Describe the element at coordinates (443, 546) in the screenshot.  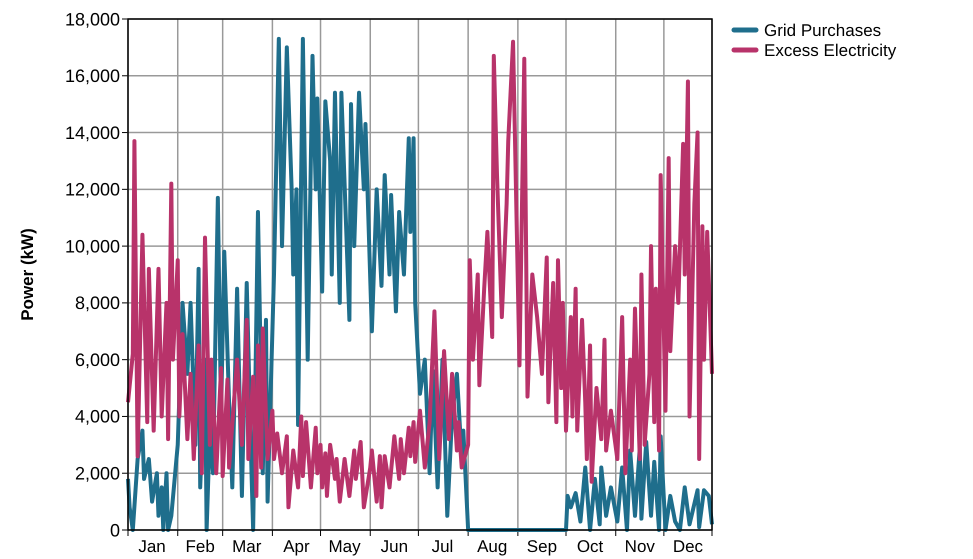
I see `x-tick-label: Jul` at that location.